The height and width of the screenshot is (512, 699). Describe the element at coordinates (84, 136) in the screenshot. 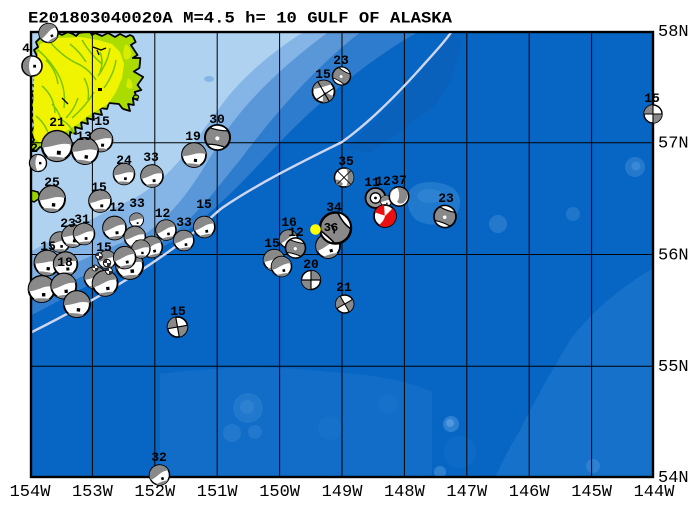

I see `svg-text: 13` at that location.